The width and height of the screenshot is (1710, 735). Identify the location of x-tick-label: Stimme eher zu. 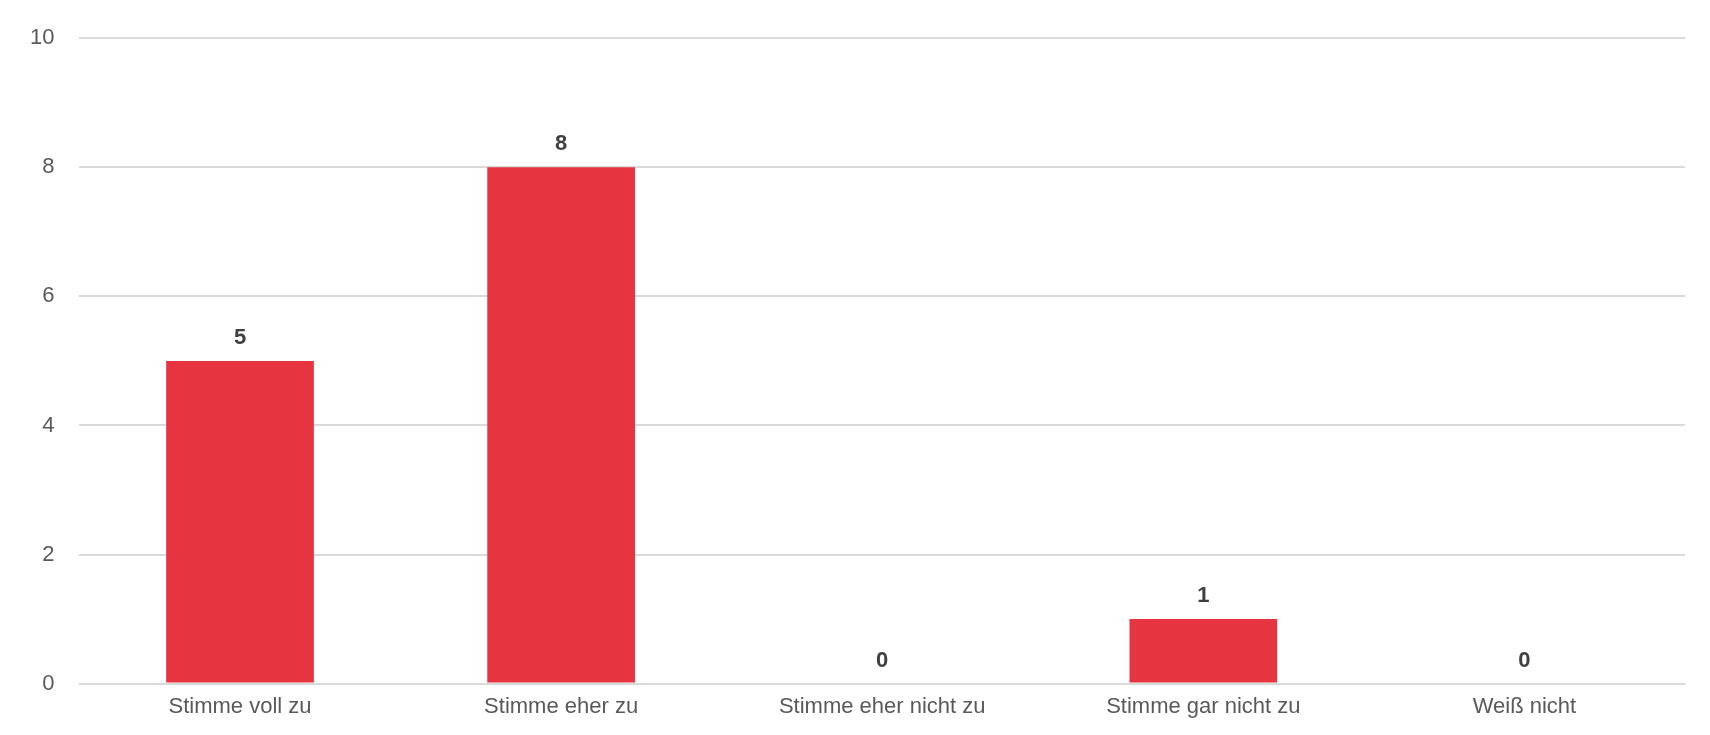
(561, 705).